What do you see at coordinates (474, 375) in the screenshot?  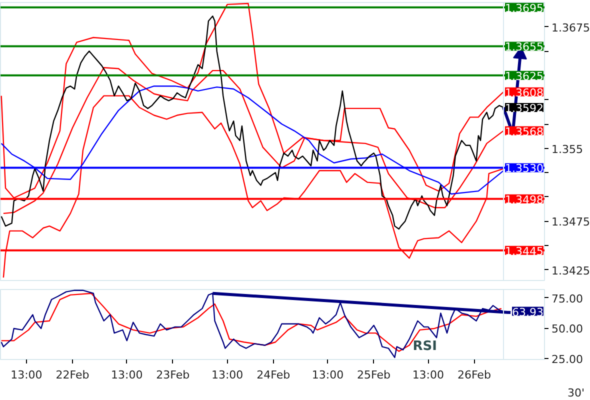 I see `x-tick-label: 26Feb` at bounding box center [474, 375].